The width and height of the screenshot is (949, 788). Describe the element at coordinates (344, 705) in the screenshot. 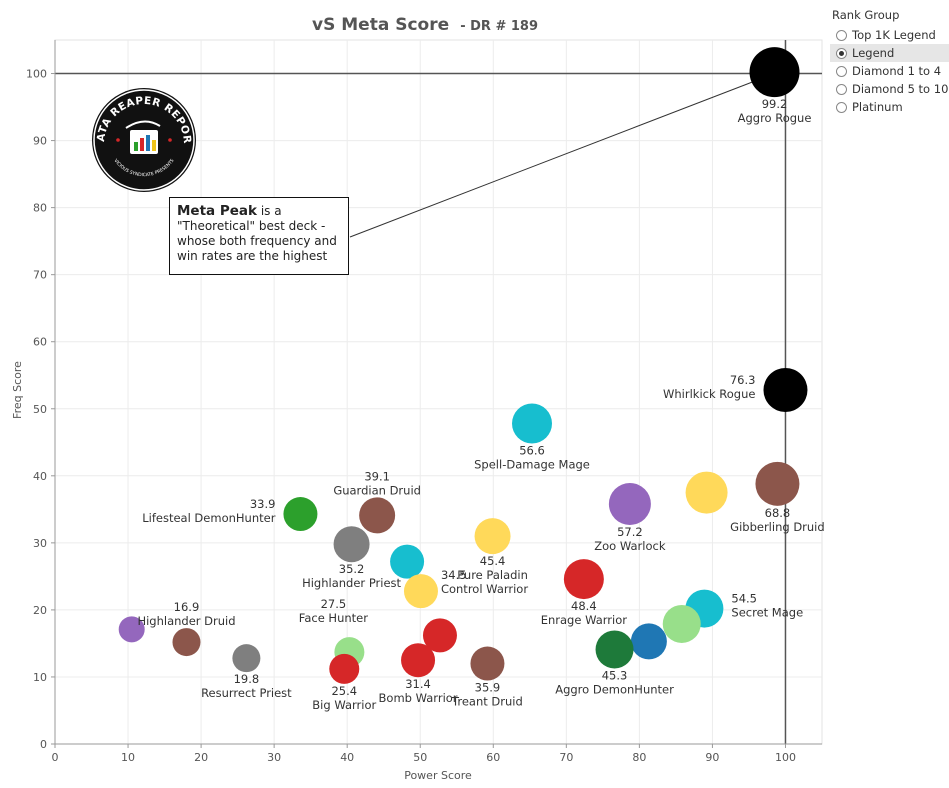

I see `point-label-name: Big Warrior` at that location.